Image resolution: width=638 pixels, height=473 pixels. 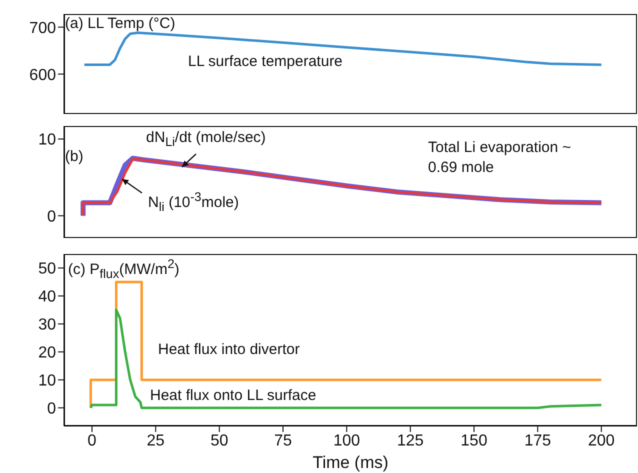 I want to click on x-tick-label: 125, so click(x=410, y=441).